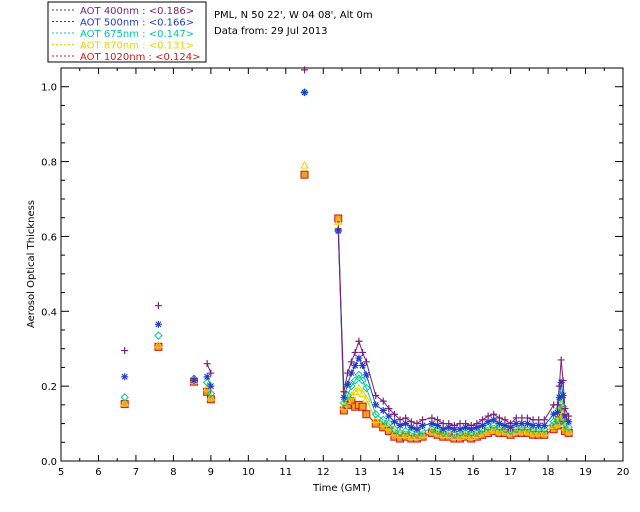  Describe the element at coordinates (137, 23) in the screenshot. I see `legend-entry: AOT 500nm : <0.166>` at that location.